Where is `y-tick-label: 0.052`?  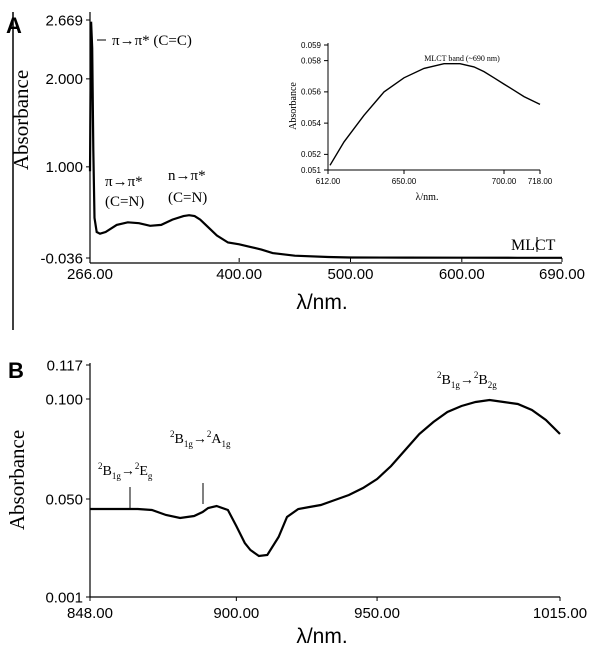
y-tick-label: 0.052 is located at coordinates (311, 154).